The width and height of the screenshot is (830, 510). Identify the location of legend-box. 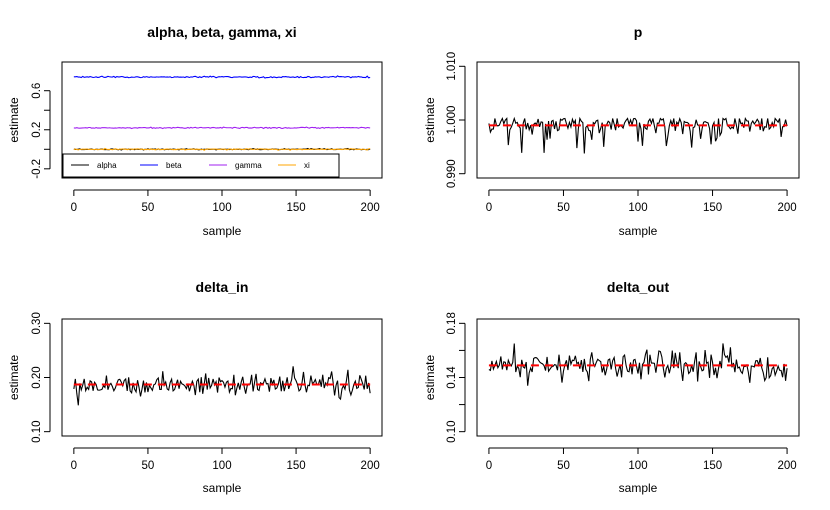
(201, 165).